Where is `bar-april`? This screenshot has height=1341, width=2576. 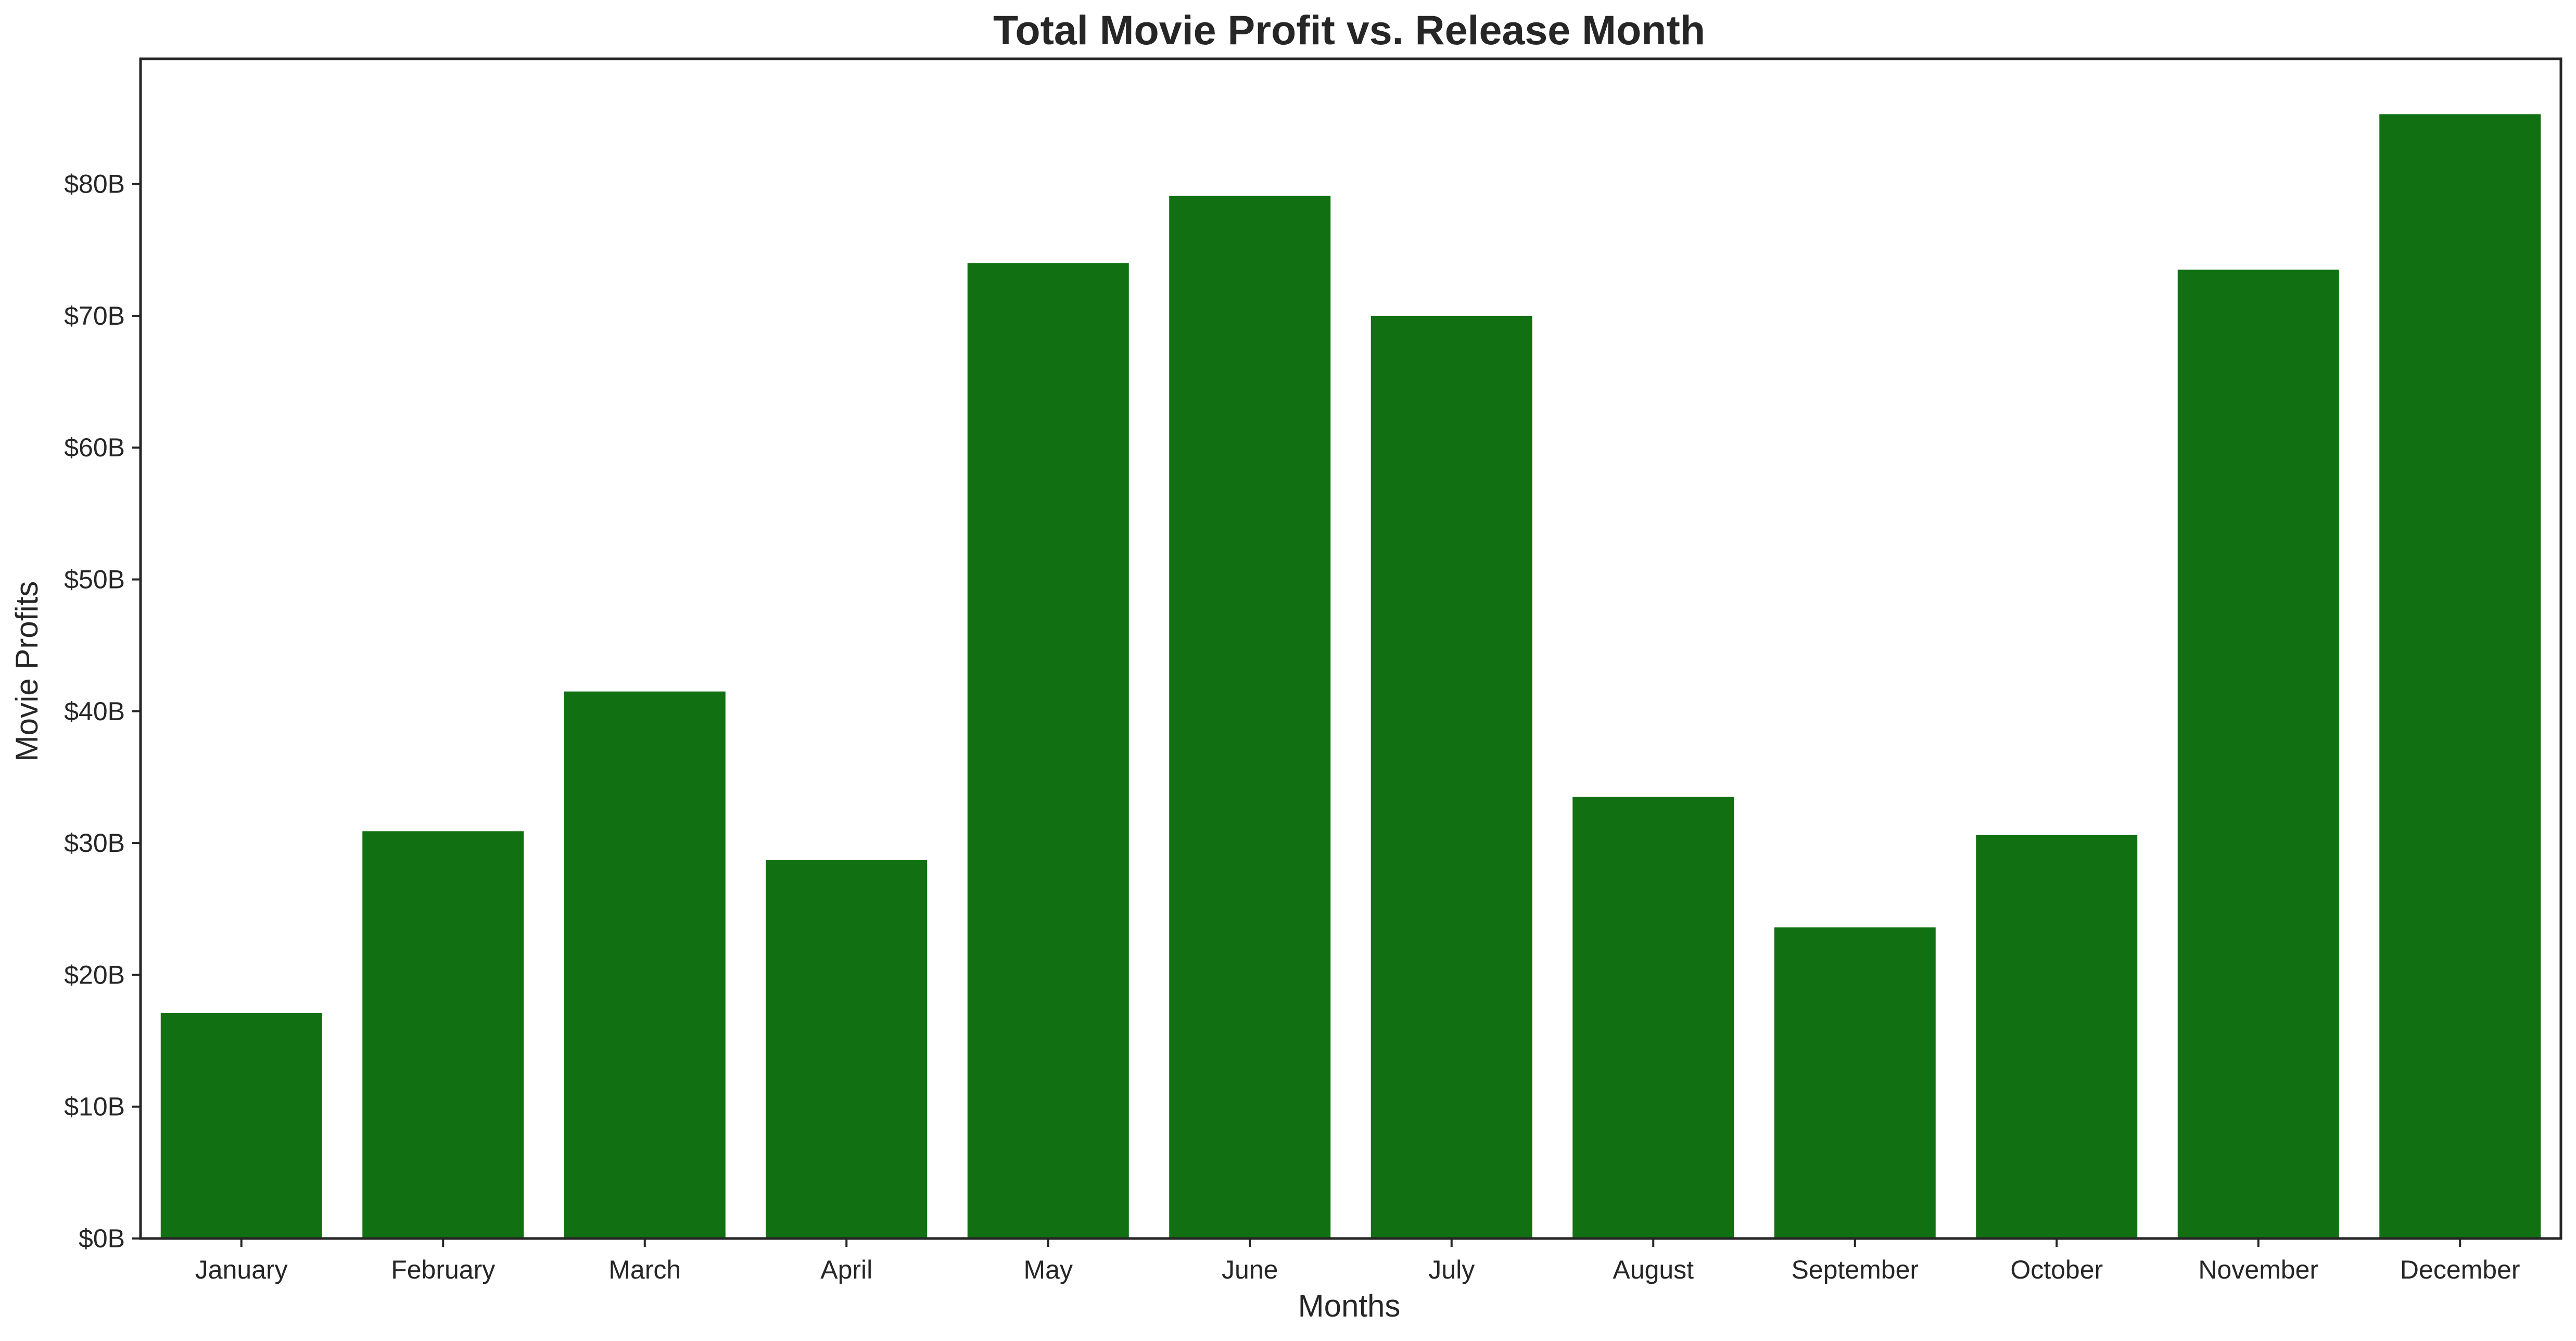 bar-april is located at coordinates (847, 1049).